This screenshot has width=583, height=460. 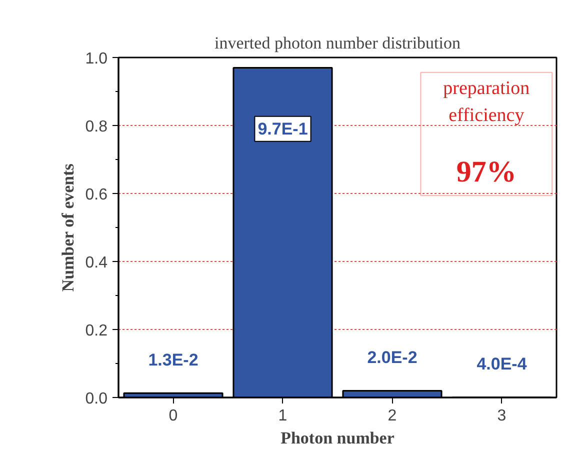 I want to click on y-axis-title: Number of events, so click(x=68, y=227).